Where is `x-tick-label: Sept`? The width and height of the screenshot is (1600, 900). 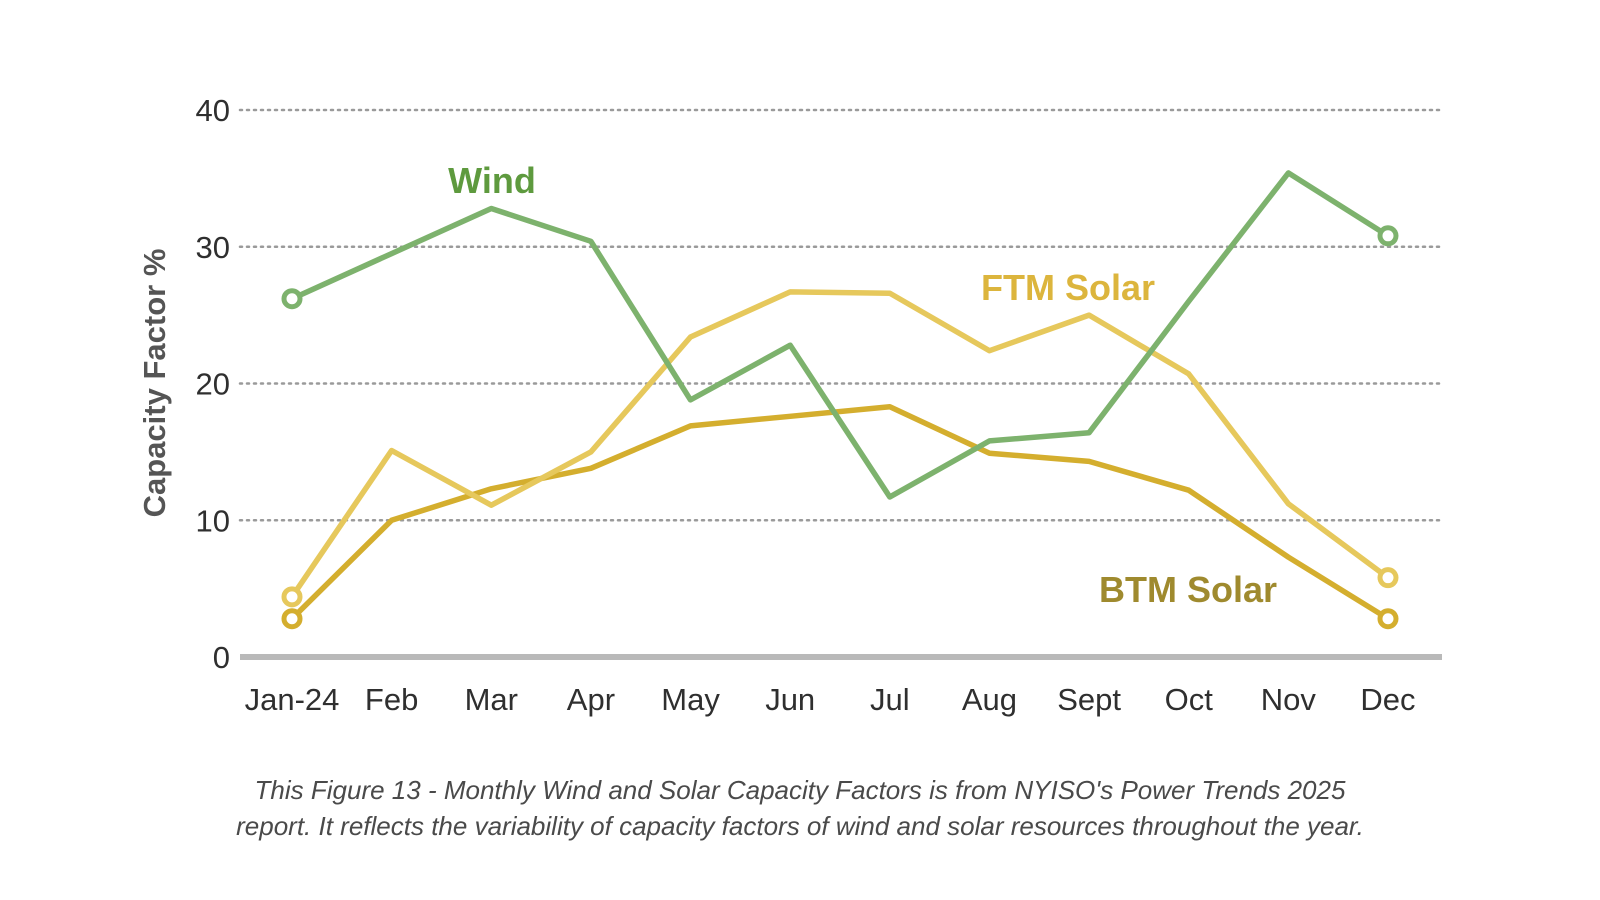 x-tick-label: Sept is located at coordinates (1089, 699).